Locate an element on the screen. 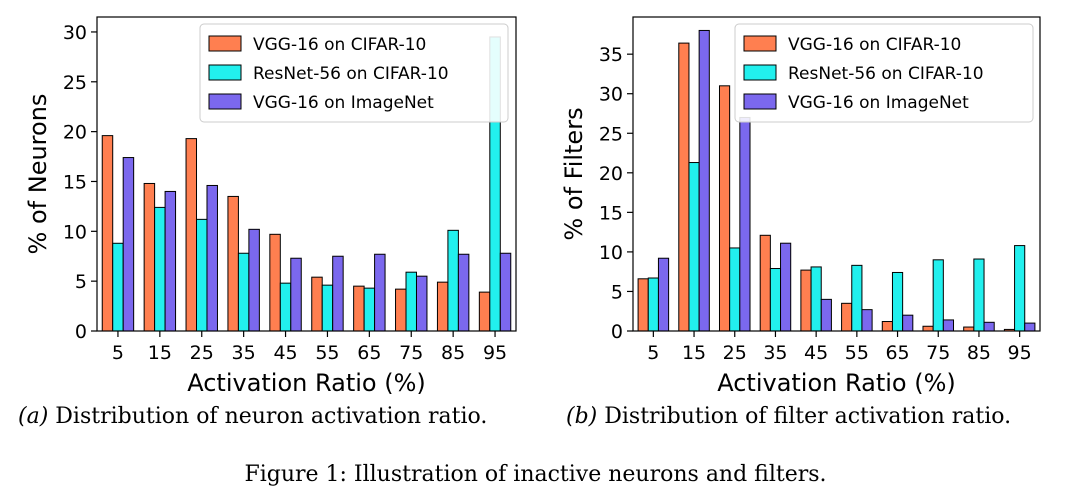 This screenshot has height=499, width=1071. caption-b-text: Distribution of filter activation ratio. is located at coordinates (808, 416).